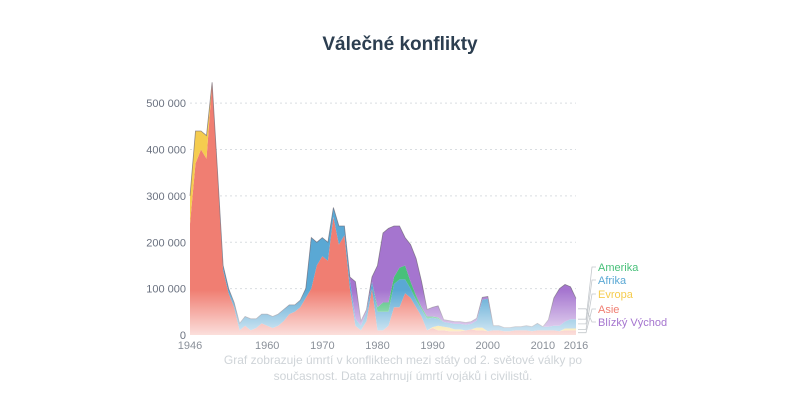 The width and height of the screenshot is (800, 400). What do you see at coordinates (488, 346) in the screenshot?
I see `x-tick-label: 2000` at bounding box center [488, 346].